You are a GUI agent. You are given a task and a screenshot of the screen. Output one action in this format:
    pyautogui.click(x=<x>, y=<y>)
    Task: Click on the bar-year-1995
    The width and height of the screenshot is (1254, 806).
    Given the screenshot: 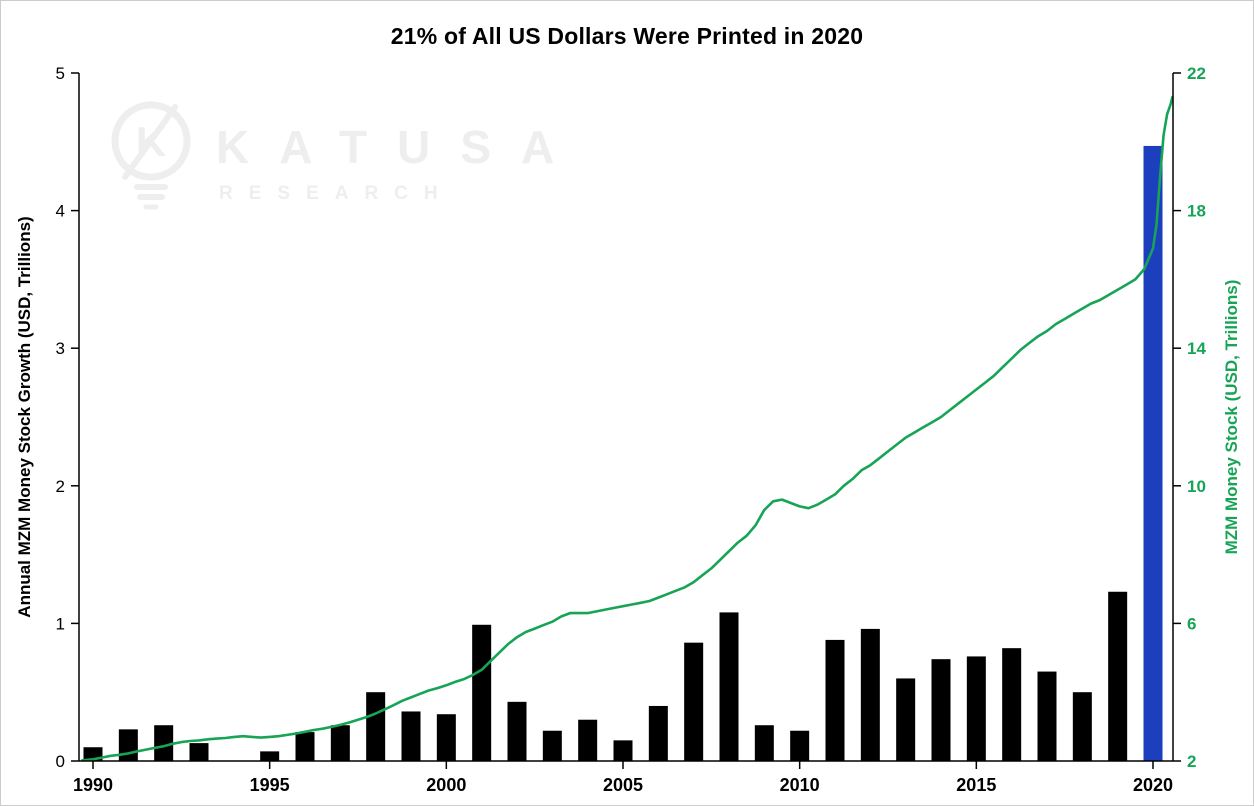 What is the action you would take?
    pyautogui.click(x=270, y=756)
    